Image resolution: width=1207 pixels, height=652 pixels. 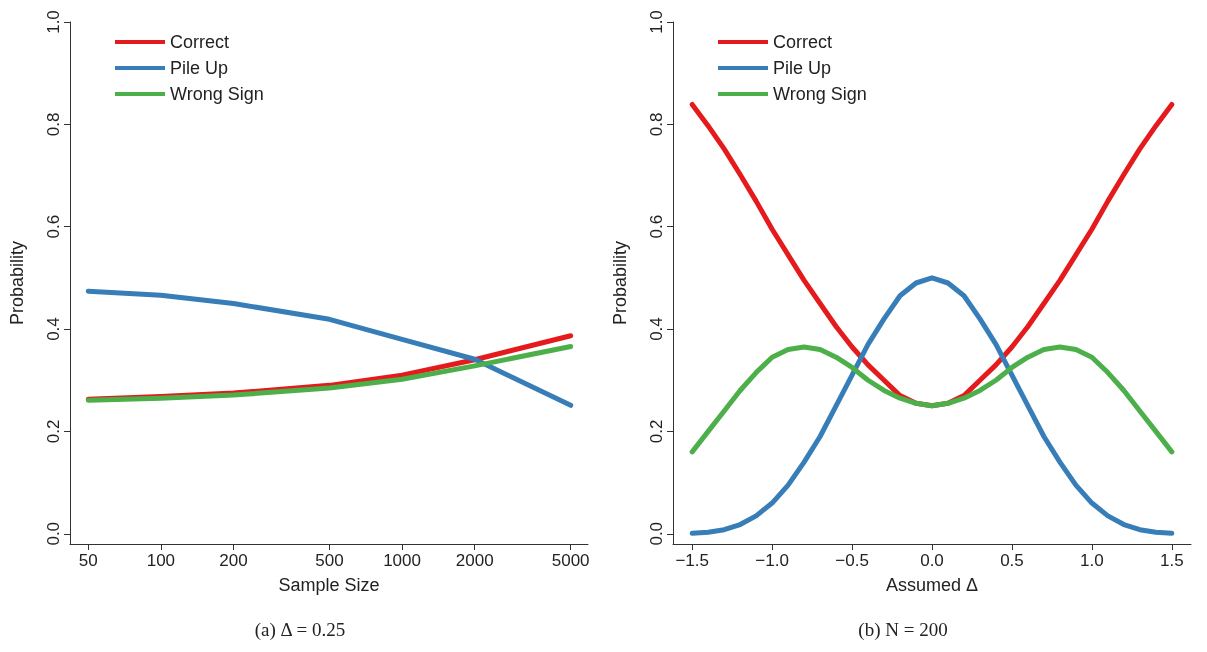 What do you see at coordinates (570, 560) in the screenshot?
I see `x-tick-label: 5000` at bounding box center [570, 560].